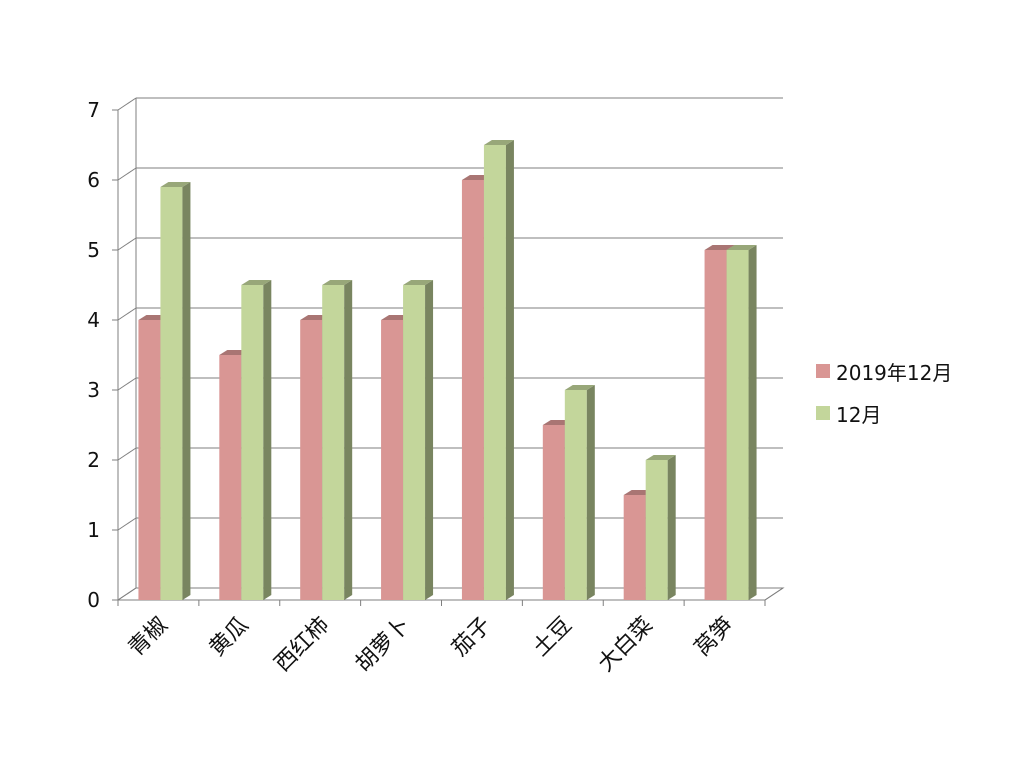 This screenshot has width=1035, height=774. What do you see at coordinates (552, 637) in the screenshot?
I see `x-tick-label: 土豆` at bounding box center [552, 637].